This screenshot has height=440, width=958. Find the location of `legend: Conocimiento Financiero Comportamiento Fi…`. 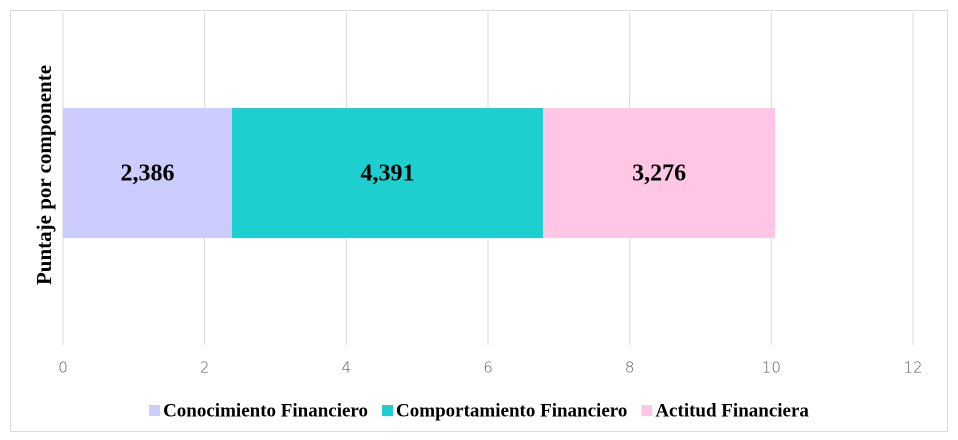

legend: Conocimiento Financiero Comportamiento Fi… is located at coordinates (479, 410).